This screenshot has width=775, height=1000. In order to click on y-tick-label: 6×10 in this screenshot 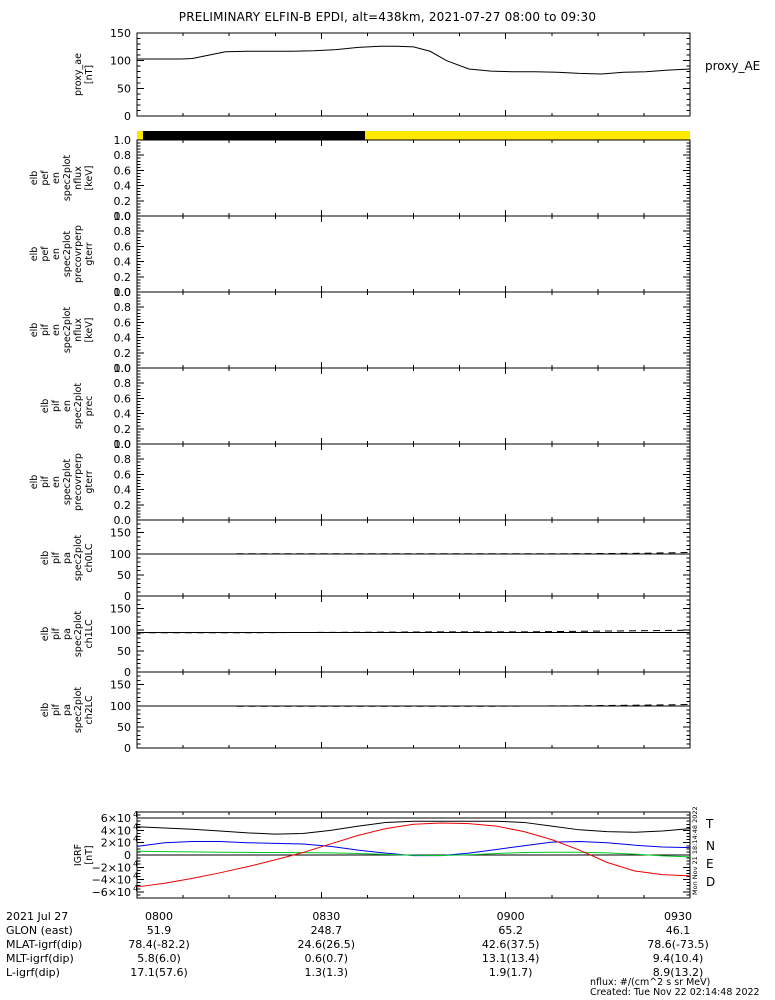, I will do `click(116, 818)`.